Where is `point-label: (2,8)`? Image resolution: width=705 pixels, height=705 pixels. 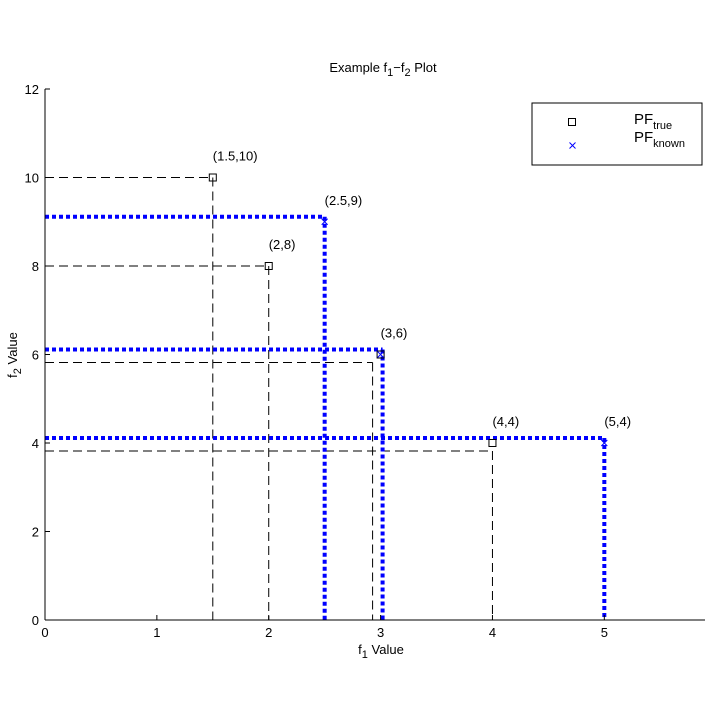 point-label: (2,8) is located at coordinates (282, 244).